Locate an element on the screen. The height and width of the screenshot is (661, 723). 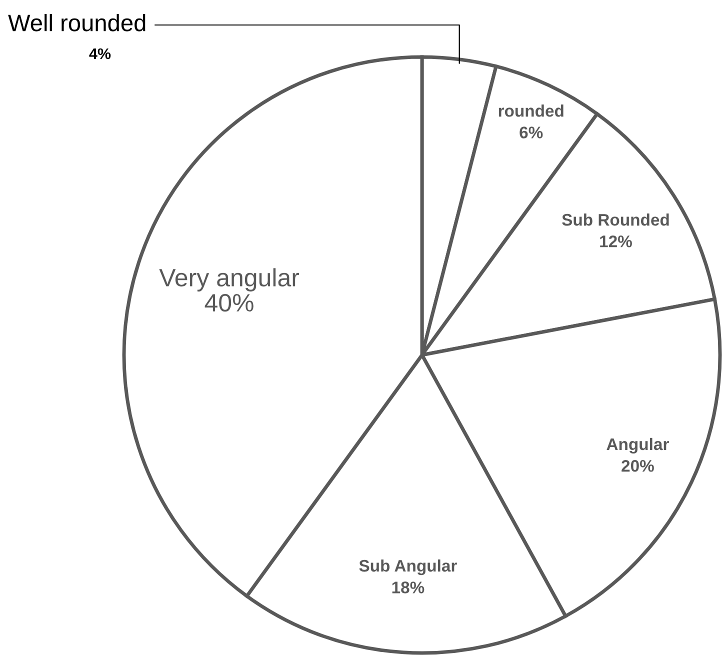
slice-label: Very angular is located at coordinates (229, 280).